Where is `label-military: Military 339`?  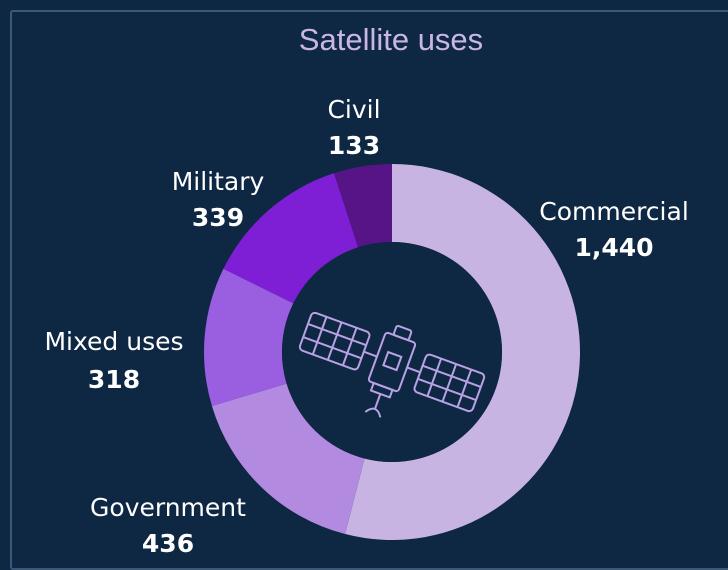 label-military: Military 339 is located at coordinates (218, 199).